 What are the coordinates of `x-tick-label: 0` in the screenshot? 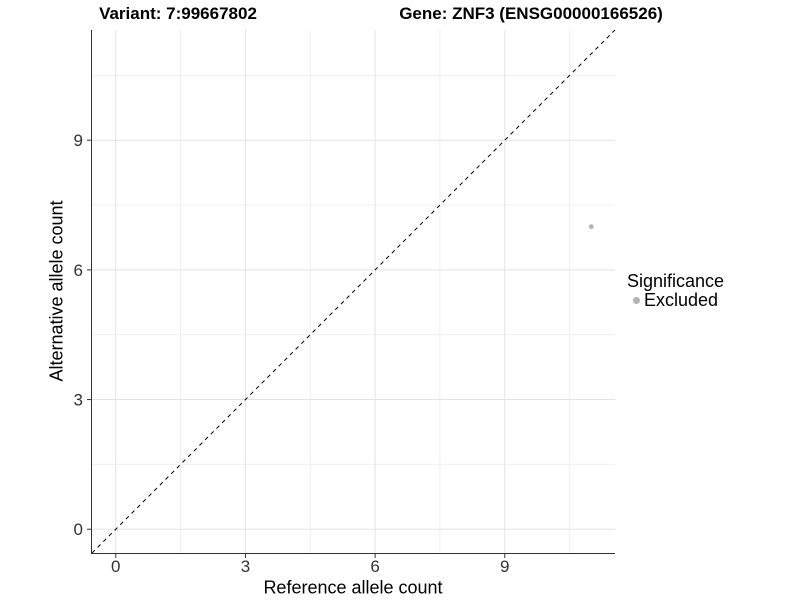 It's located at (115, 566).